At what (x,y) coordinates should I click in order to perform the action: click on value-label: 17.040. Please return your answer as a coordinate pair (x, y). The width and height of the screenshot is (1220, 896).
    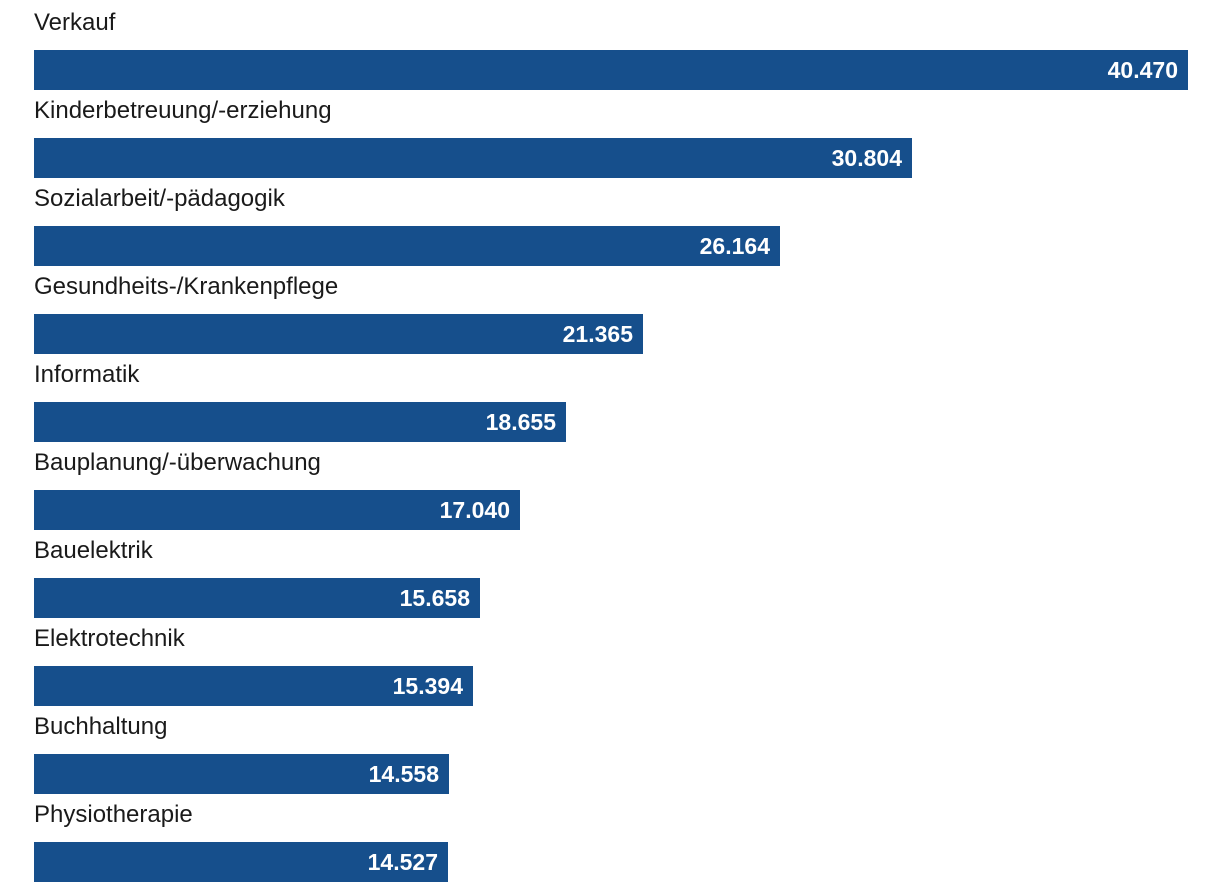
    Looking at the image, I should click on (474, 510).